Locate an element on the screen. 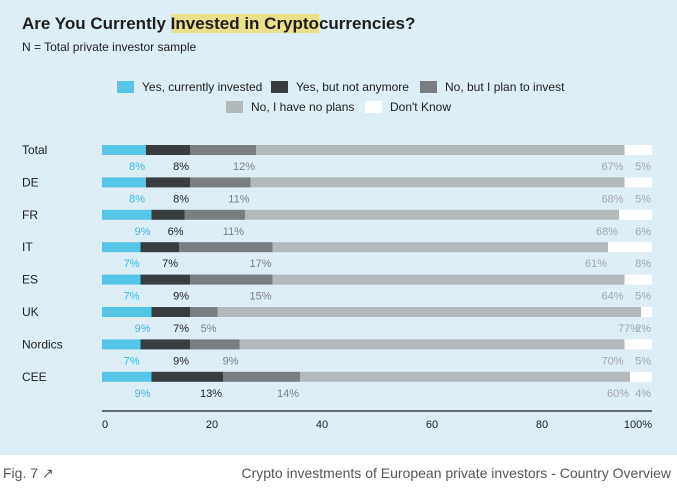 This screenshot has height=496, width=677. title-prefix: Are You Currently is located at coordinates (96, 23).